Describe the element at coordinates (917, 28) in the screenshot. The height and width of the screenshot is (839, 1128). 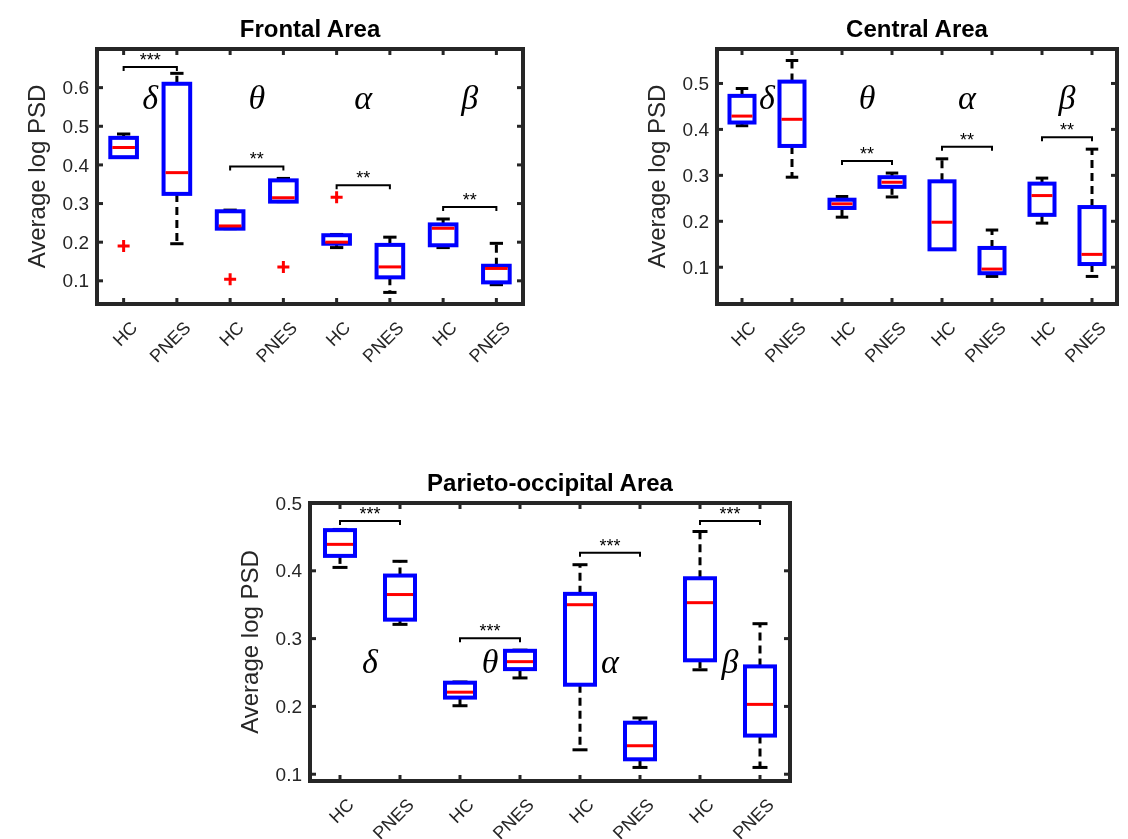
I see `chart-title: Central Area` at that location.